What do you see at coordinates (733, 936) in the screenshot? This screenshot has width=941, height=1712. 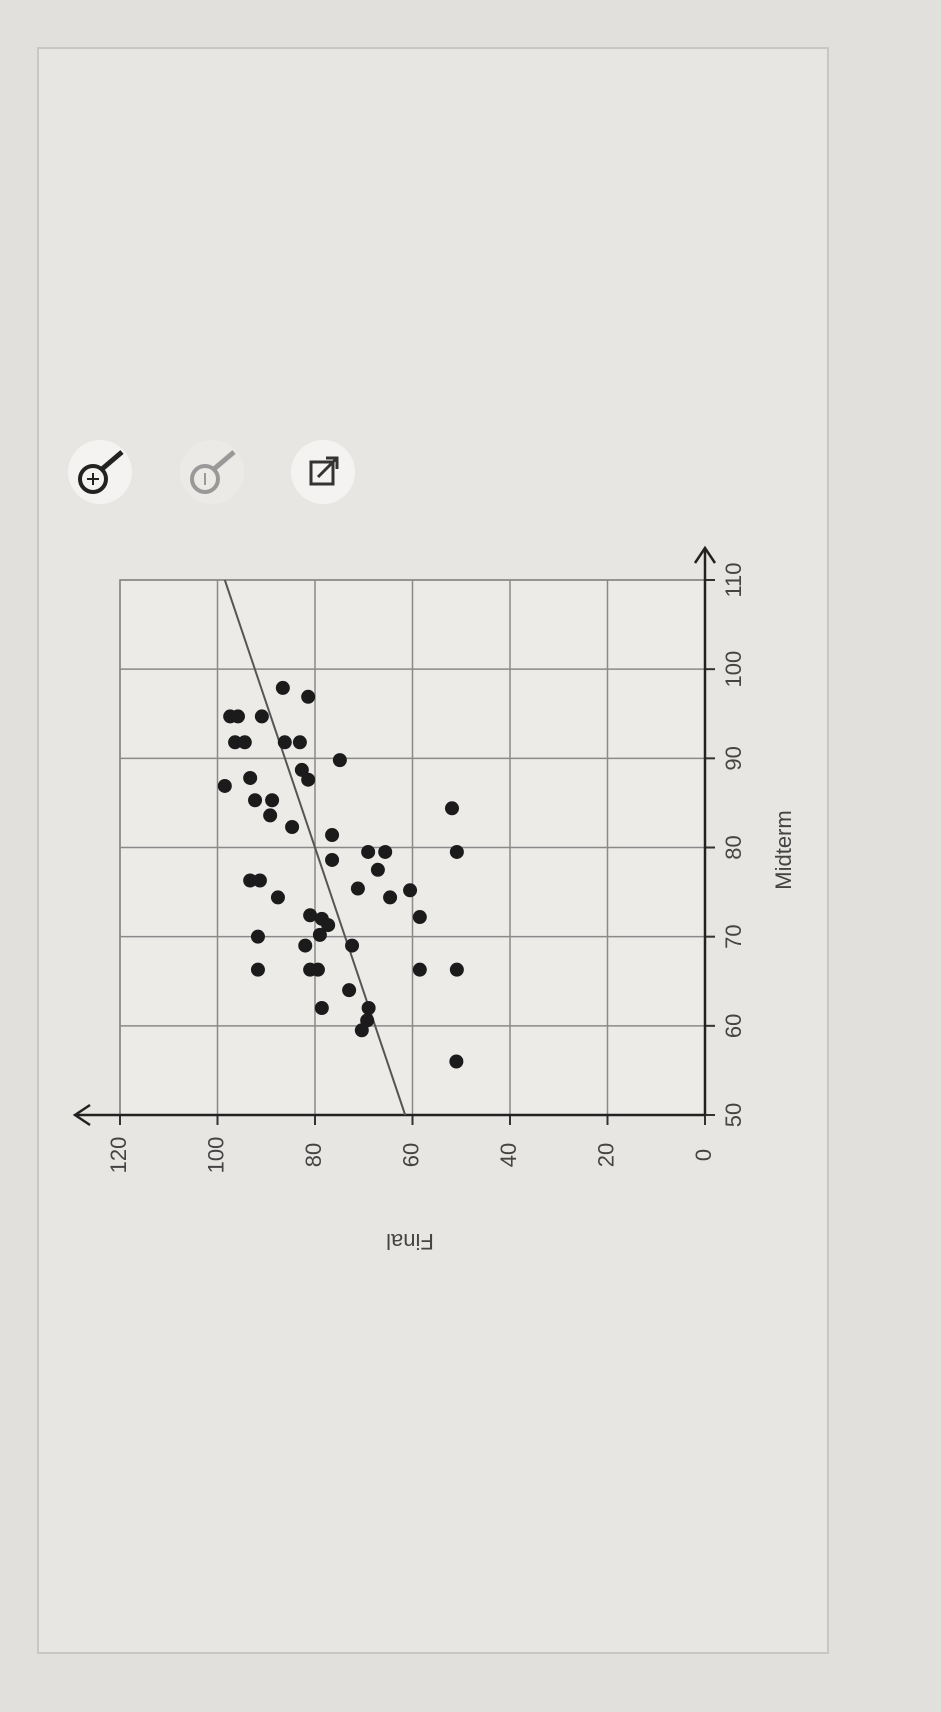 I see `x-tick-label: 70` at bounding box center [733, 936].